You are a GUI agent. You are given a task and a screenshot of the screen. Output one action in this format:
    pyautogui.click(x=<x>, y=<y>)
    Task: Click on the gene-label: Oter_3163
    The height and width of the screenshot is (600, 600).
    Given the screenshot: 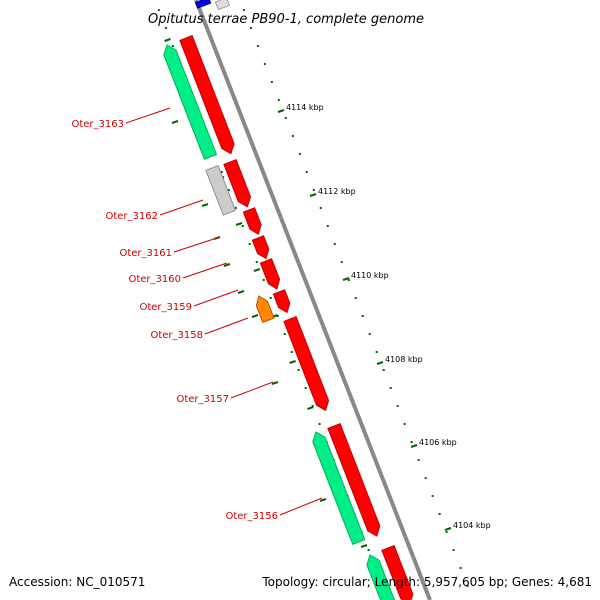 What is the action you would take?
    pyautogui.click(x=97, y=124)
    